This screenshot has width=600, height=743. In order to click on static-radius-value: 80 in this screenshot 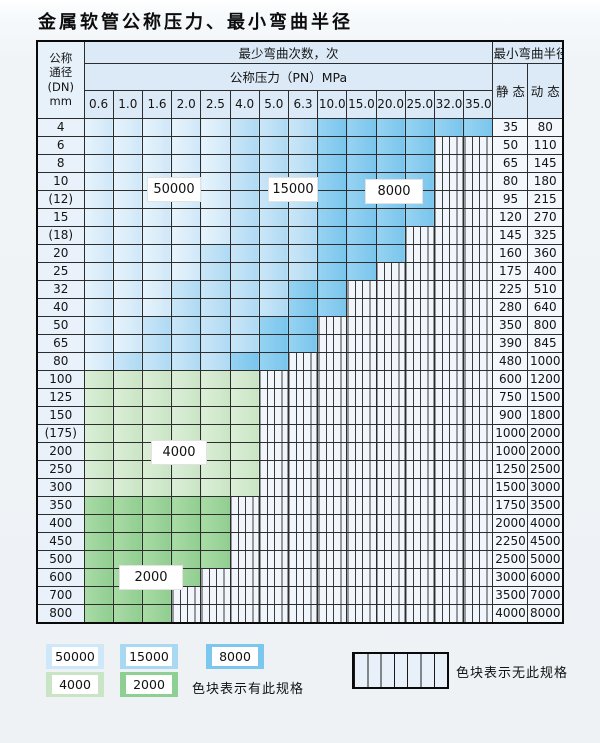, I will do `click(510, 181)`.